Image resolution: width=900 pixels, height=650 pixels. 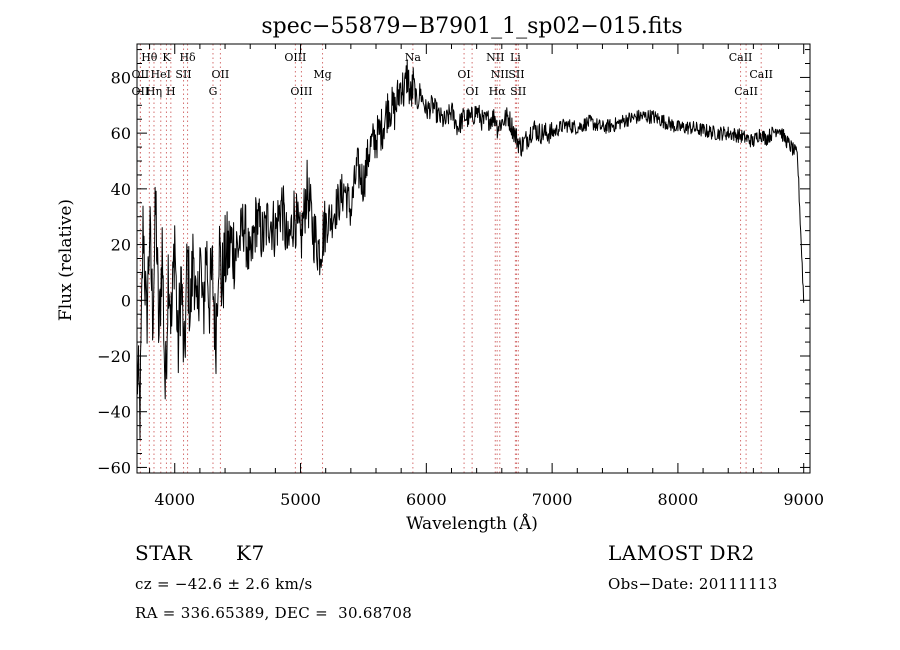 What do you see at coordinates (121, 77) in the screenshot?
I see `y-tick-label-80: 80` at bounding box center [121, 77].